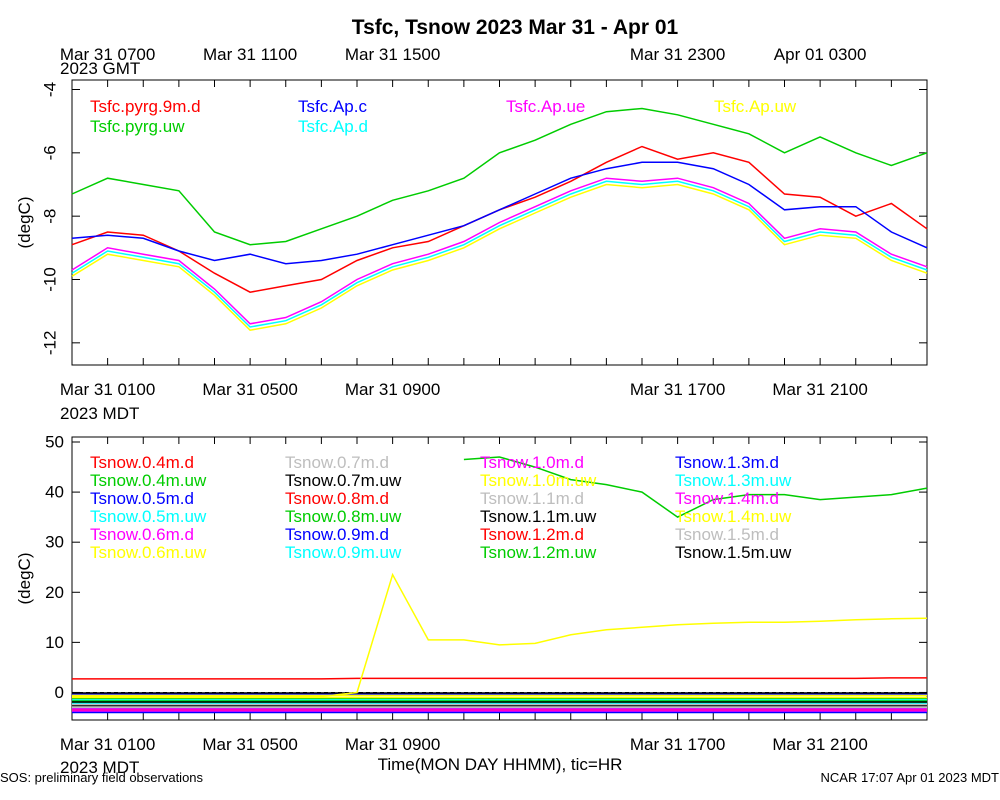 This screenshot has width=1000, height=800. Describe the element at coordinates (137, 126) in the screenshot. I see `top-legend-entry: Tsfc.pyrg.uw` at that location.